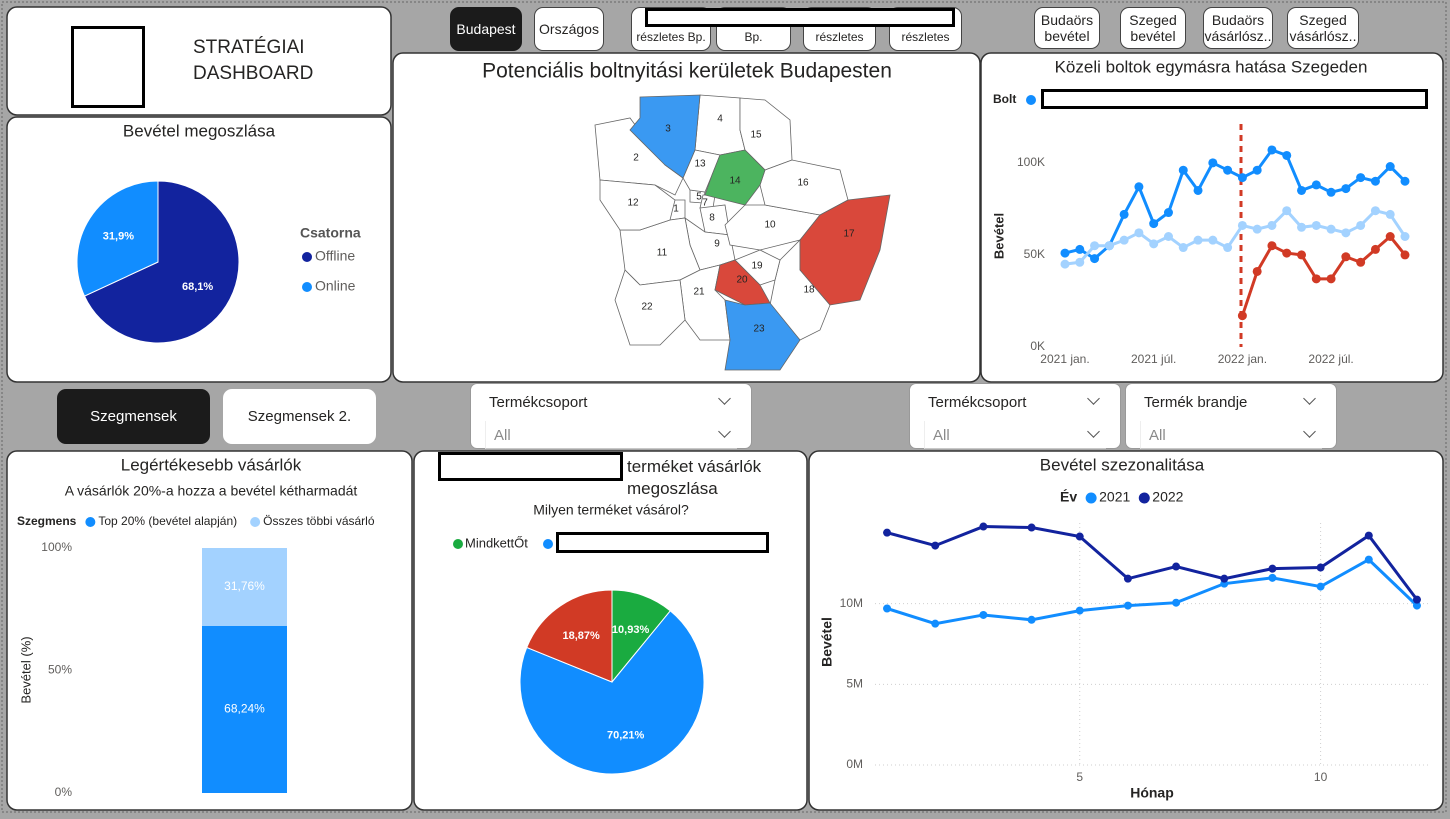 This screenshot has width=1450, height=819. I want to click on nav-button: Szeged vásárlósz.., so click(1323, 28).